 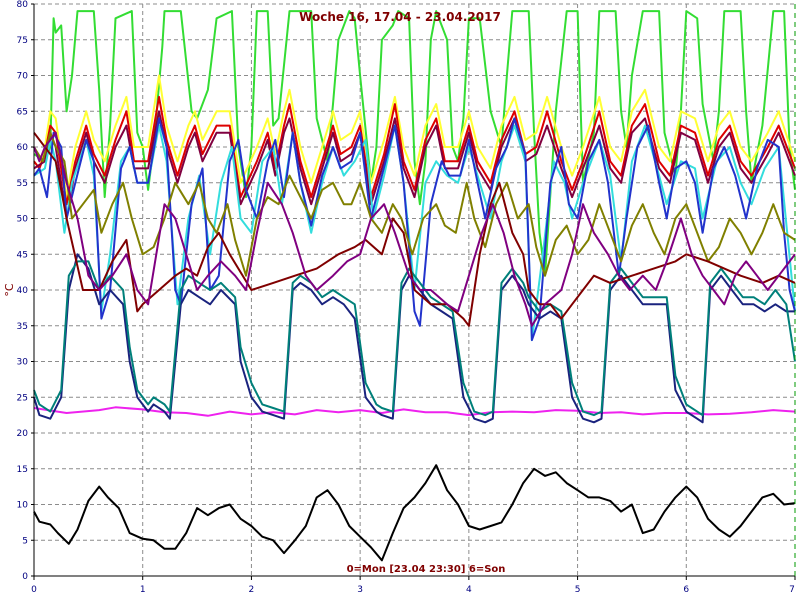 What do you see at coordinates (22, 398) in the screenshot?
I see `y-tick-label: 25` at bounding box center [22, 398].